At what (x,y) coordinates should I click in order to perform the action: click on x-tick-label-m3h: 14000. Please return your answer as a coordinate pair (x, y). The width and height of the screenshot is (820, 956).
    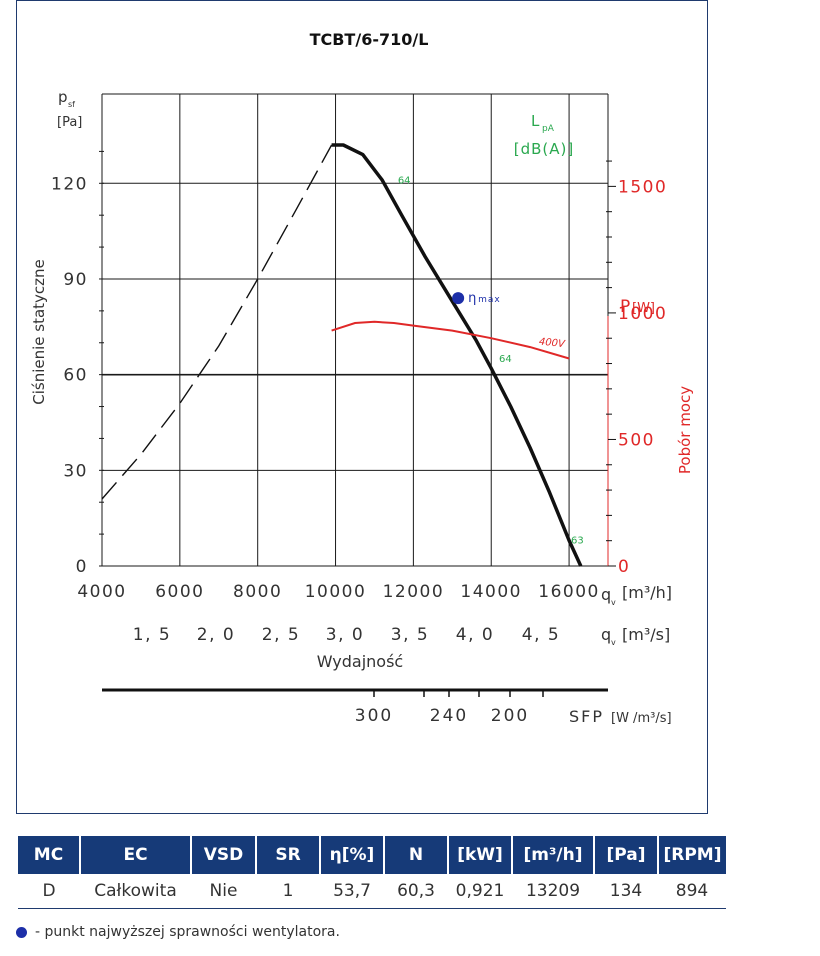
    Looking at the image, I should click on (491, 592).